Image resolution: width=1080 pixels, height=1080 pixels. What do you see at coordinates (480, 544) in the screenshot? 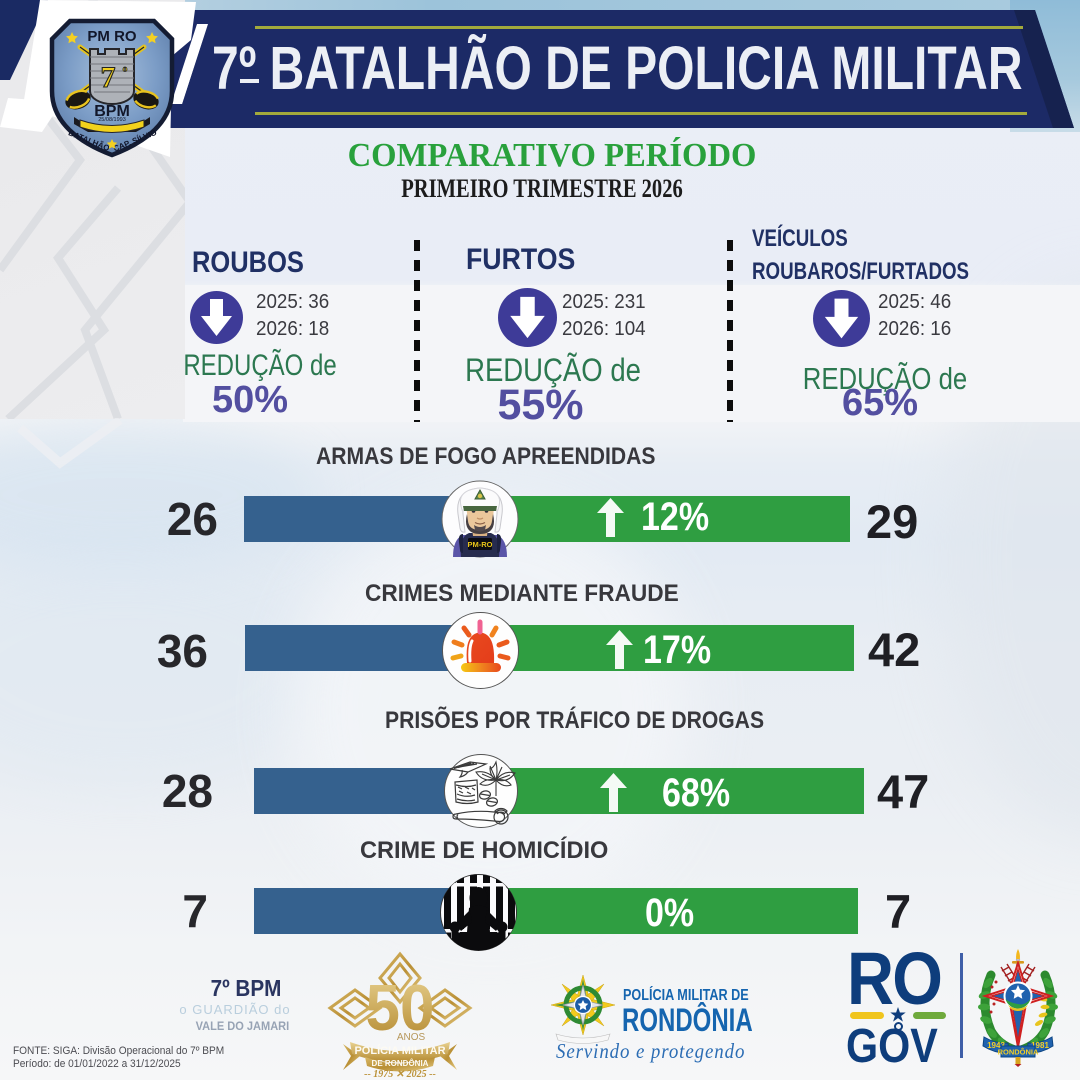
I see `svg-text: PM-RO` at bounding box center [480, 544].